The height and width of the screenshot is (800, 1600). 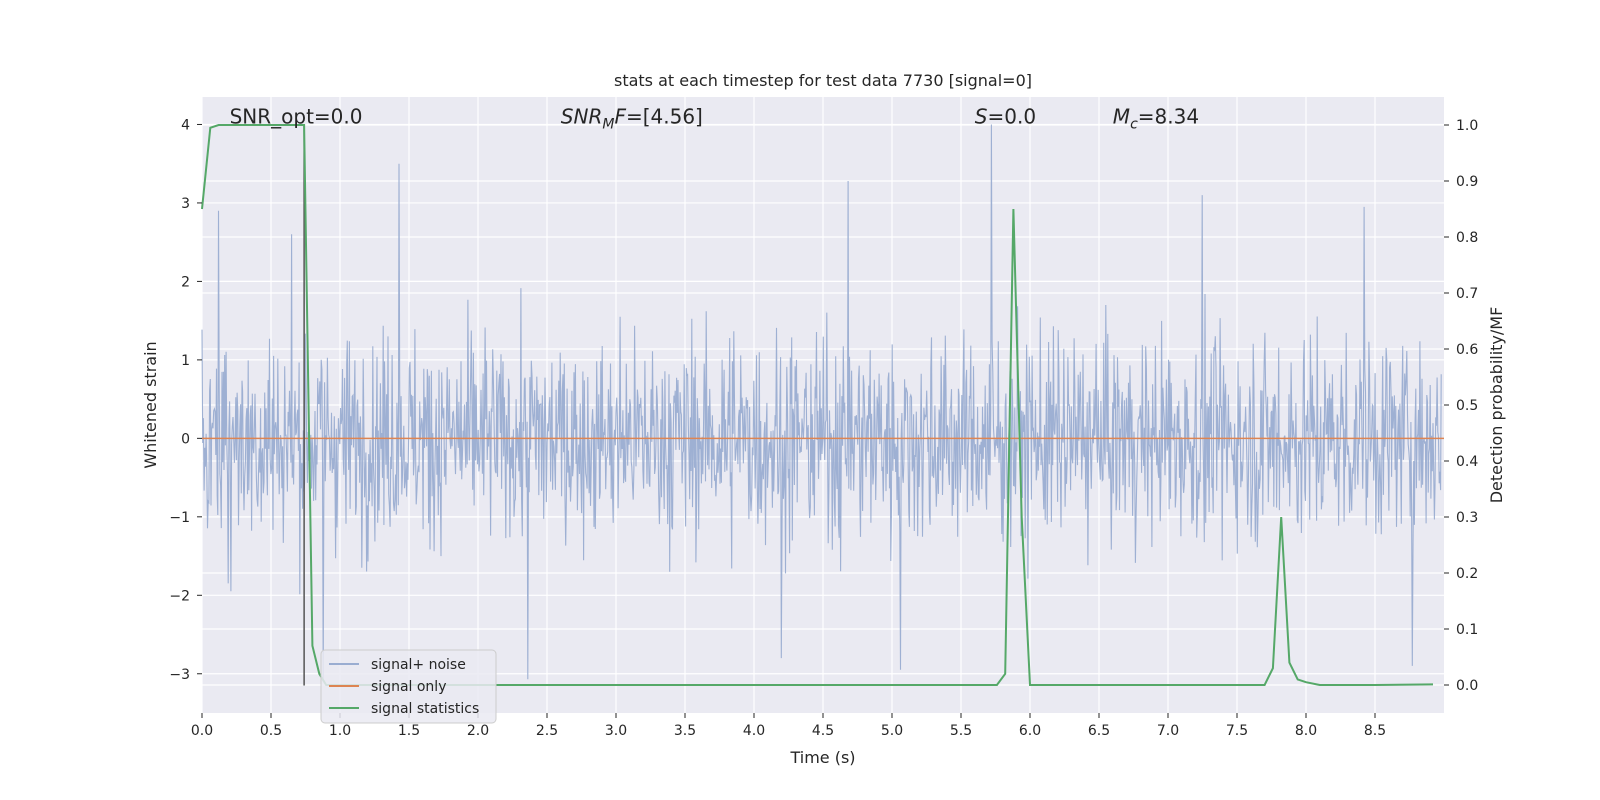 I want to click on x-tick-label-16: 8.0, so click(x=1306, y=731).